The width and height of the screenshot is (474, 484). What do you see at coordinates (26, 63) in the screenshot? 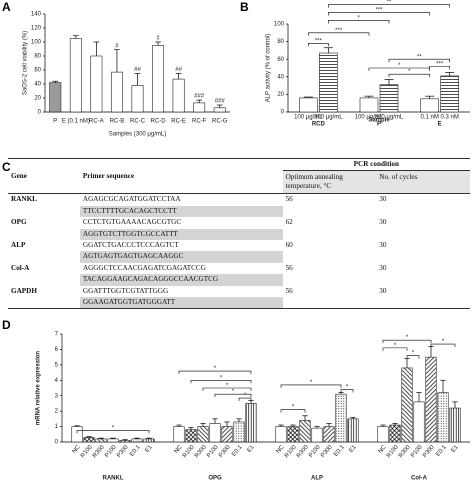
I see `y-axis-label: SaOS-2 cell viability (%)` at bounding box center [26, 63].